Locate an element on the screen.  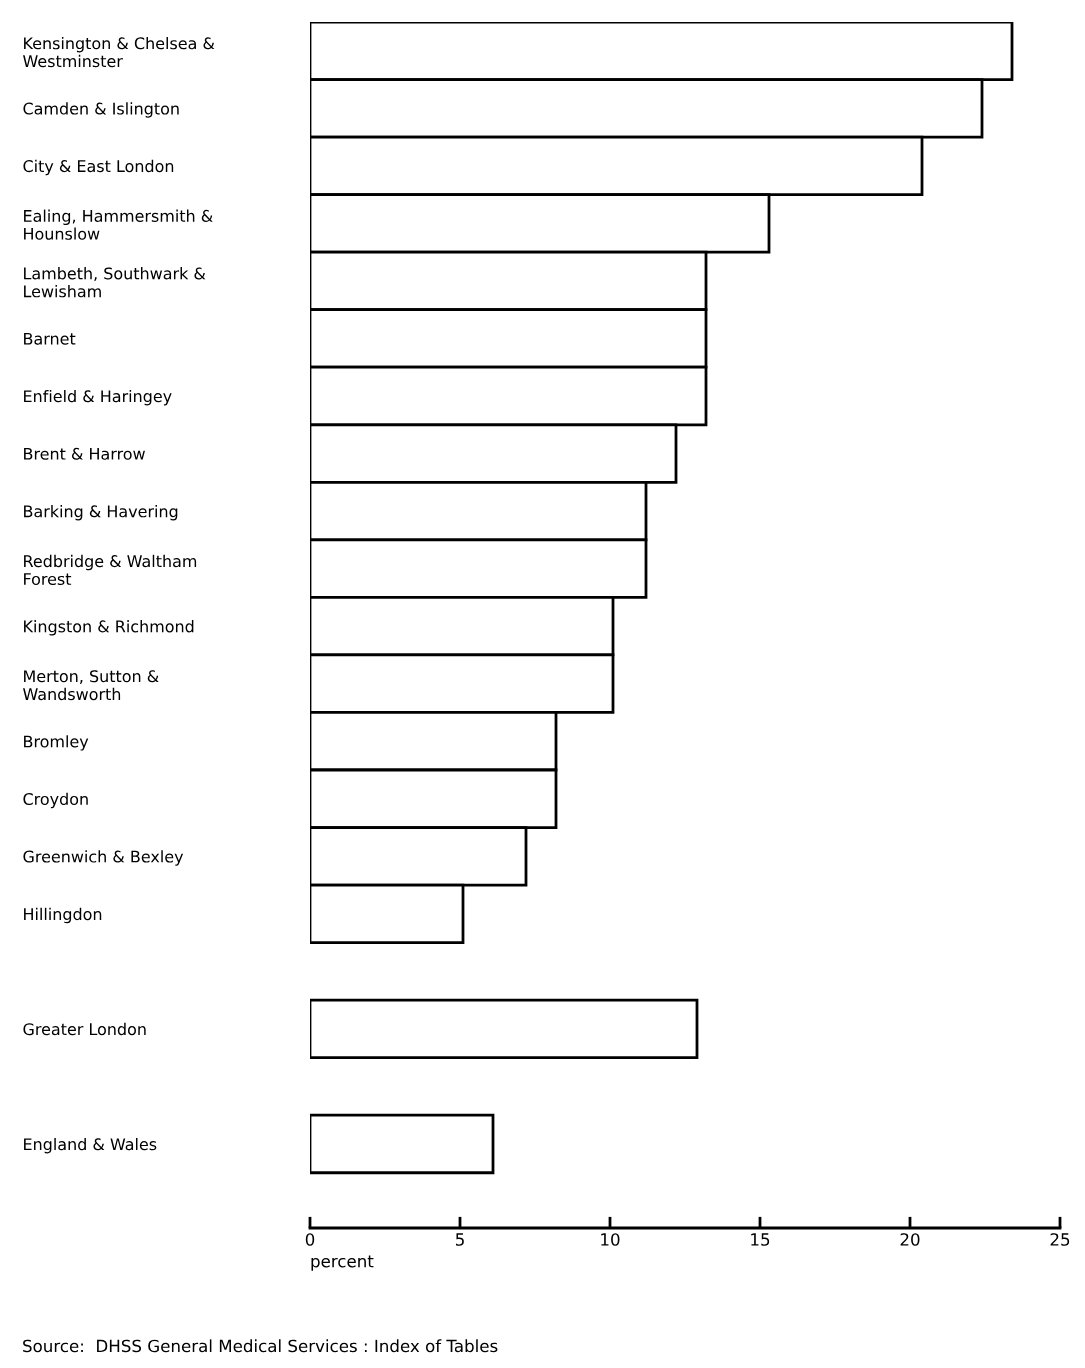
y-tick-label: Merton, Sutton & Wandsworth is located at coordinates (91, 685).